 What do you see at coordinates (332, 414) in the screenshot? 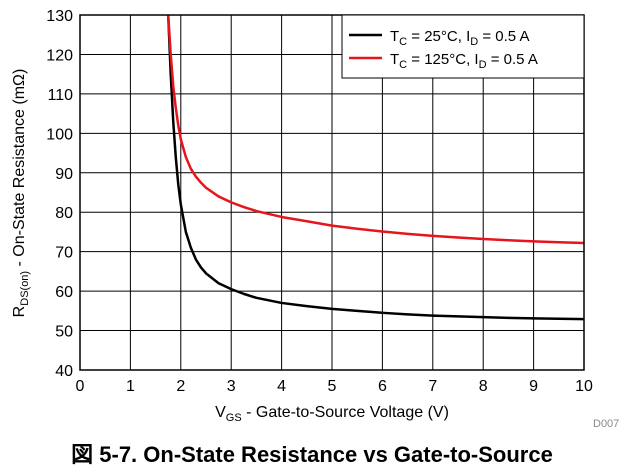
I see `x-axis-label: VGS - Gate-to-Source Voltage (V)` at bounding box center [332, 414].